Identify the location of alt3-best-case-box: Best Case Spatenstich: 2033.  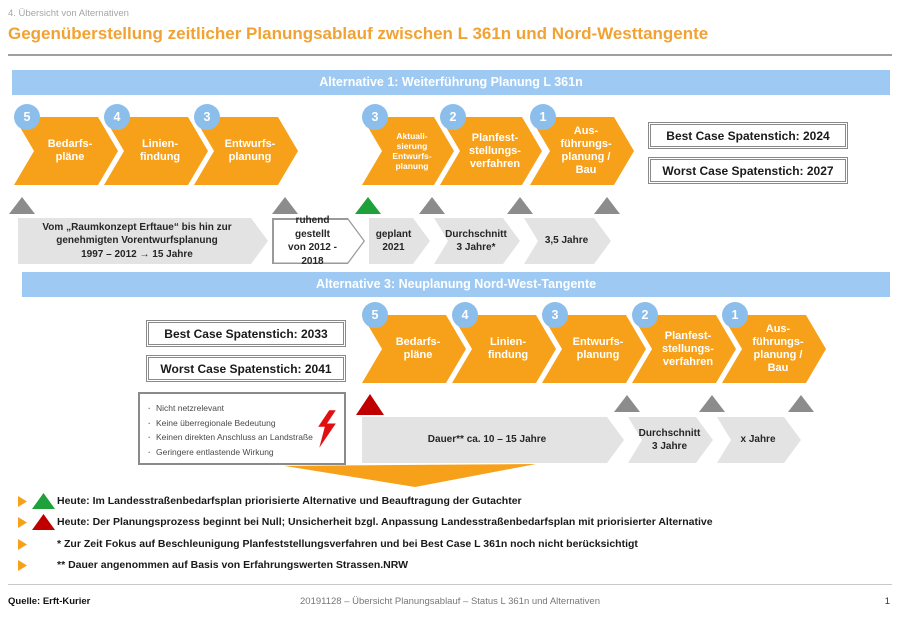
(246, 333).